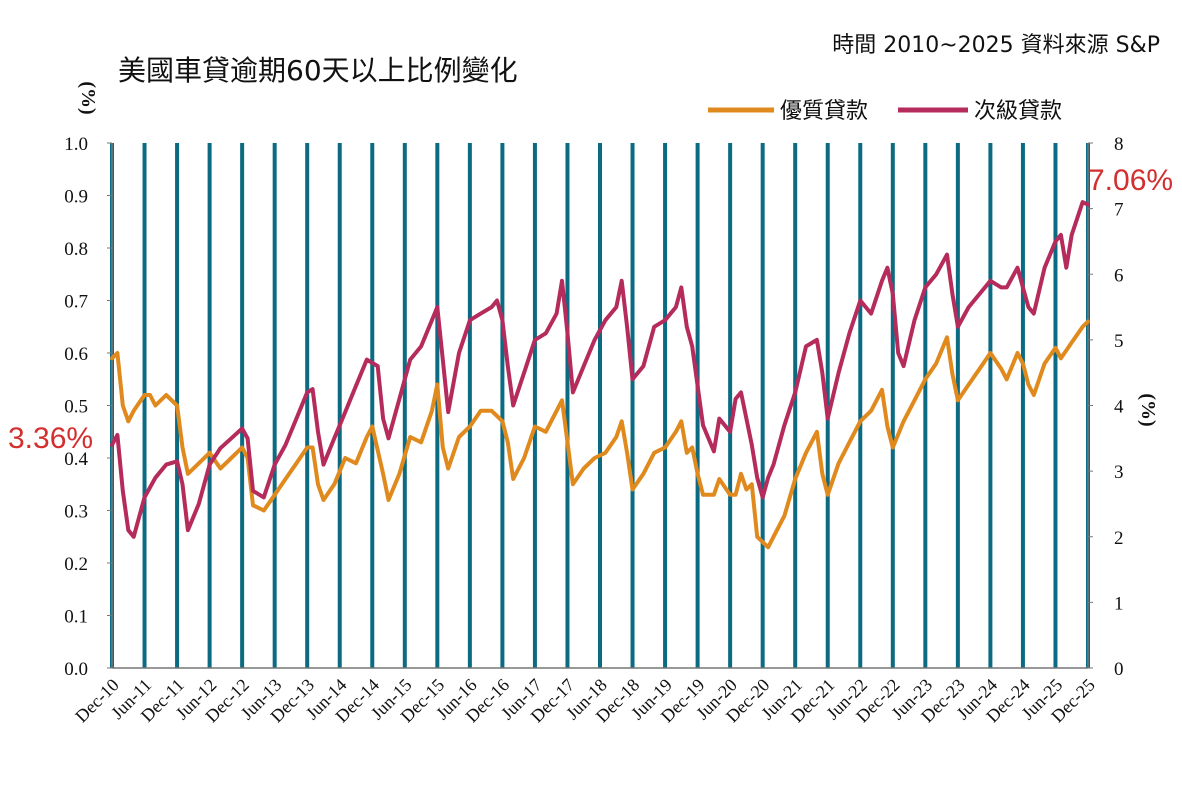 The height and width of the screenshot is (795, 1182). What do you see at coordinates (1119, 407) in the screenshot?
I see `right-tick-label: 4` at bounding box center [1119, 407].